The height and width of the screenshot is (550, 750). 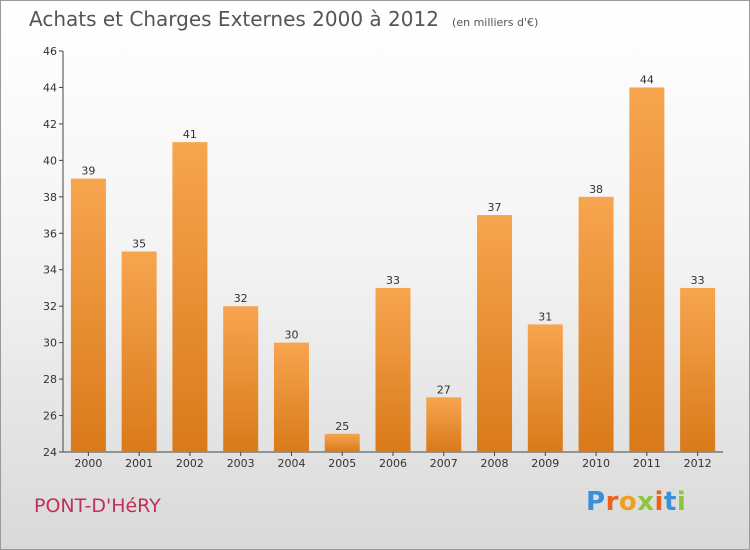 What do you see at coordinates (596, 502) in the screenshot?
I see `logo-letter: P` at bounding box center [596, 502].